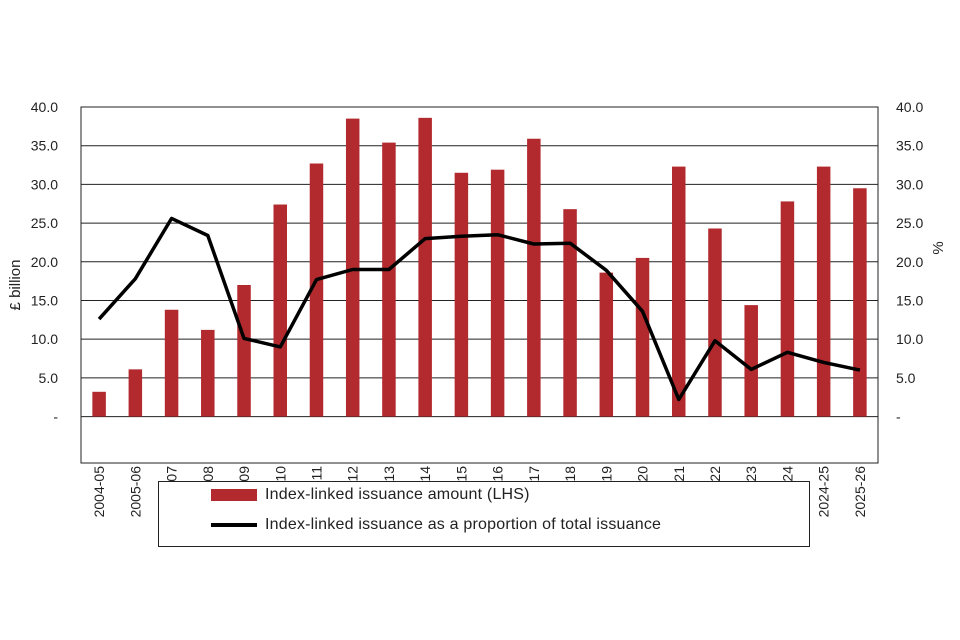  What do you see at coordinates (397, 494) in the screenshot?
I see `legend-label-bar: Index-linked issuance amount (LHS)` at bounding box center [397, 494].